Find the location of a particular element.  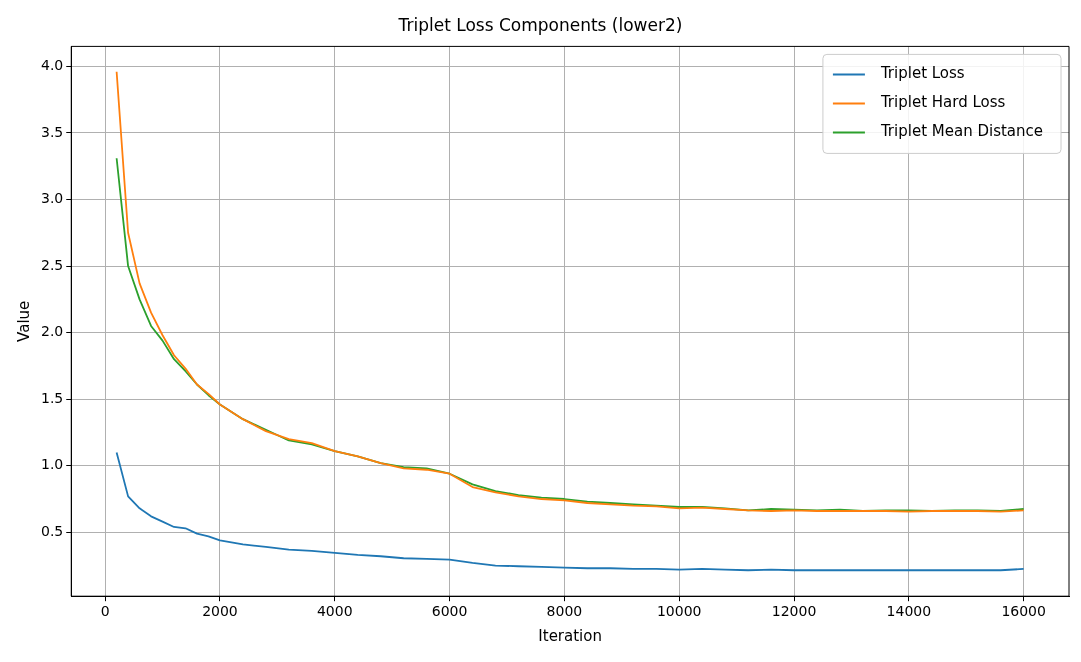

x-tick-label: 10000 is located at coordinates (679, 611).